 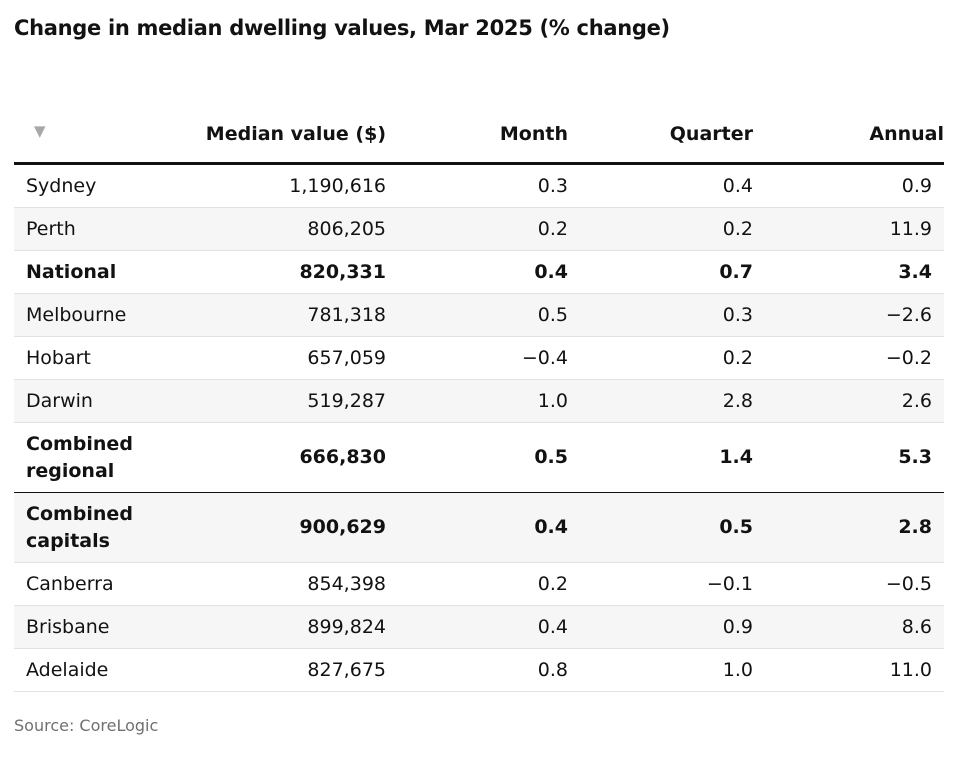 What do you see at coordinates (290, 315) in the screenshot?
I see `median-value-cell: 781,318` at bounding box center [290, 315].